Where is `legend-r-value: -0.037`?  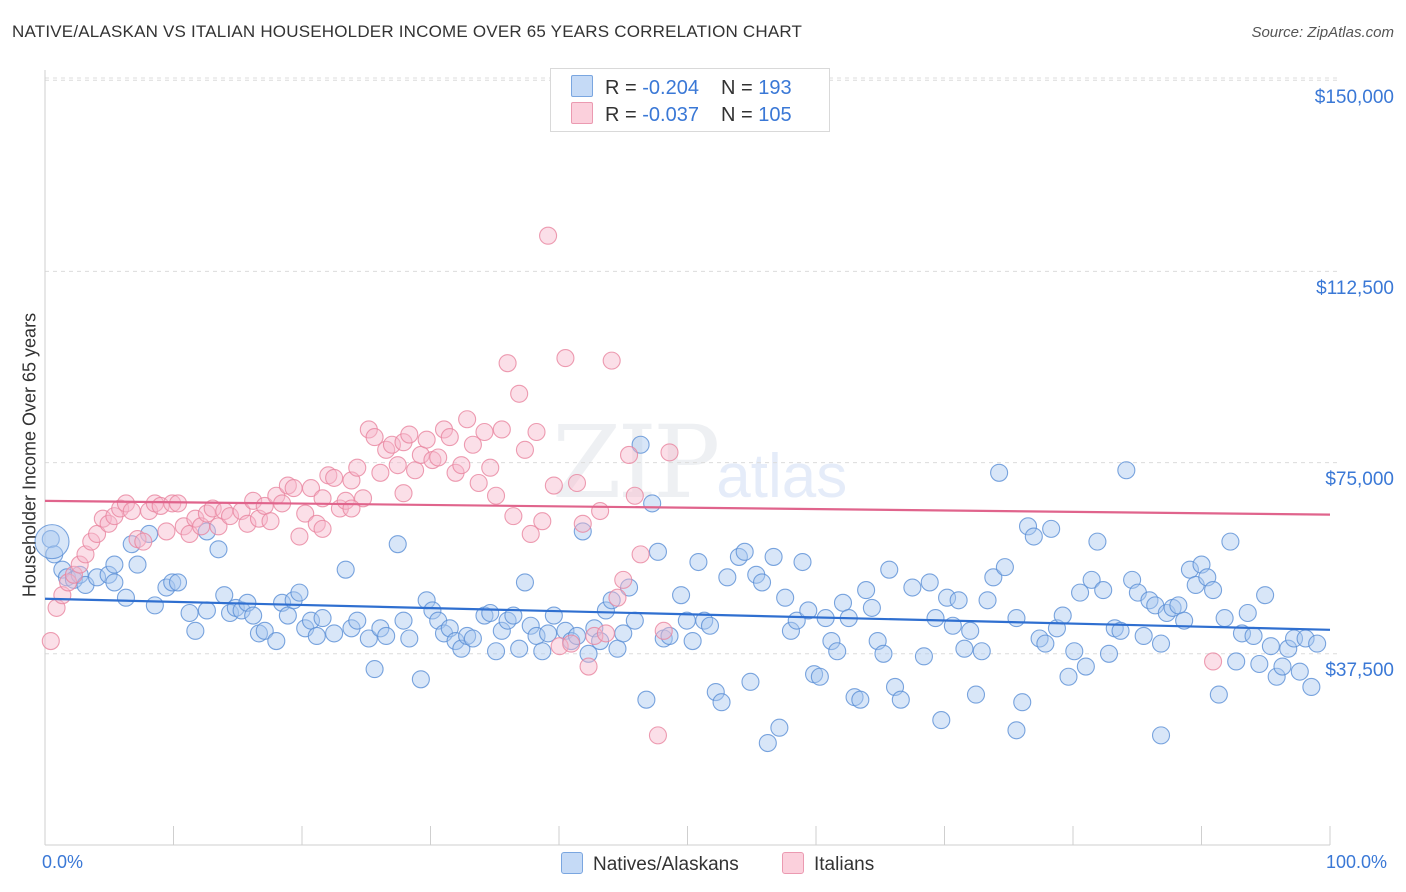 legend-r-value: -0.037 is located at coordinates (670, 115).